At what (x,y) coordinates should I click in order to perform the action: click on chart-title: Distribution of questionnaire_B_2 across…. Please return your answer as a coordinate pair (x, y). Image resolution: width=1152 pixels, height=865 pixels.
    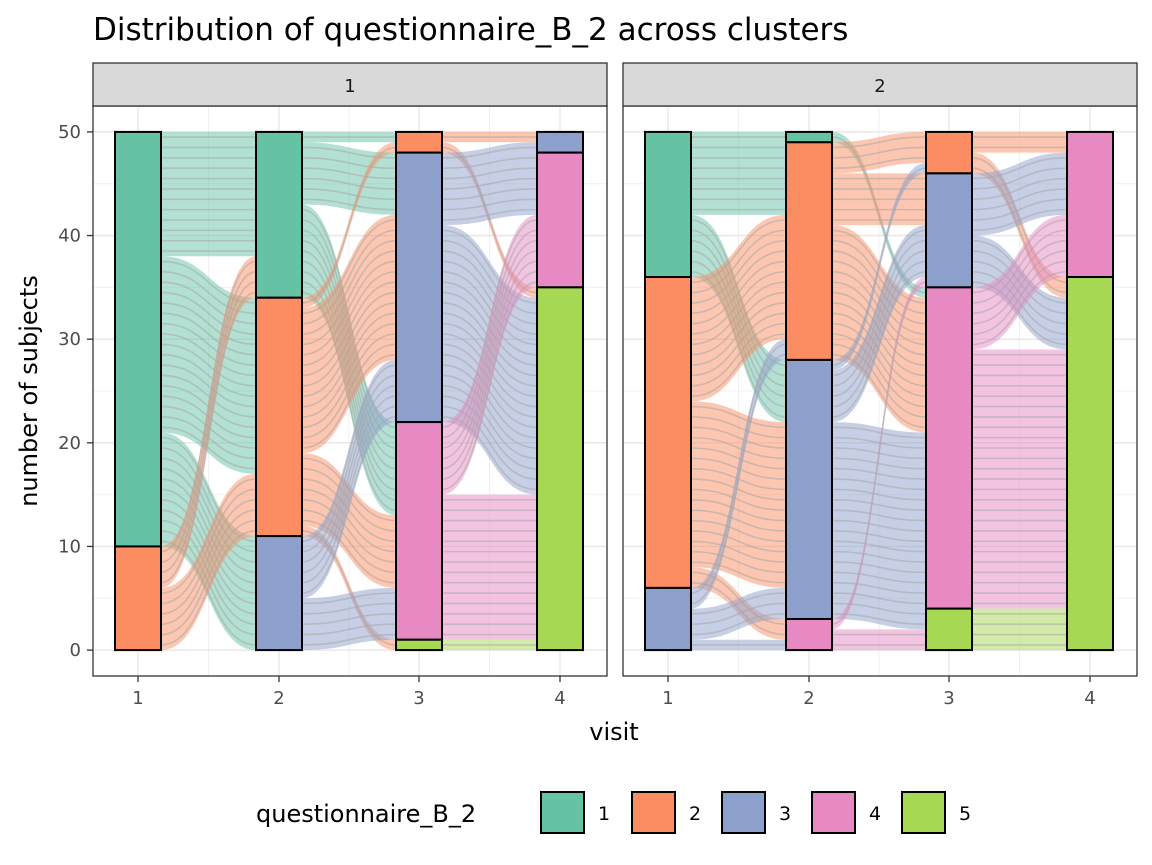
    Looking at the image, I should click on (470, 30).